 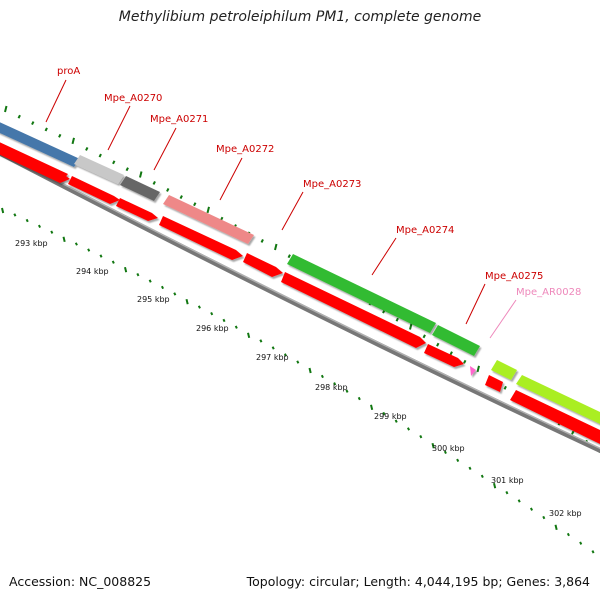 I want to click on gene-Mpe_AR0028, so click(x=473, y=371).